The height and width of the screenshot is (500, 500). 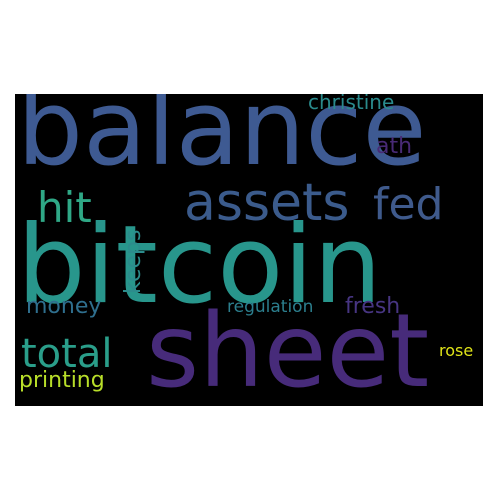 I want to click on word-money: money, so click(x=64, y=306).